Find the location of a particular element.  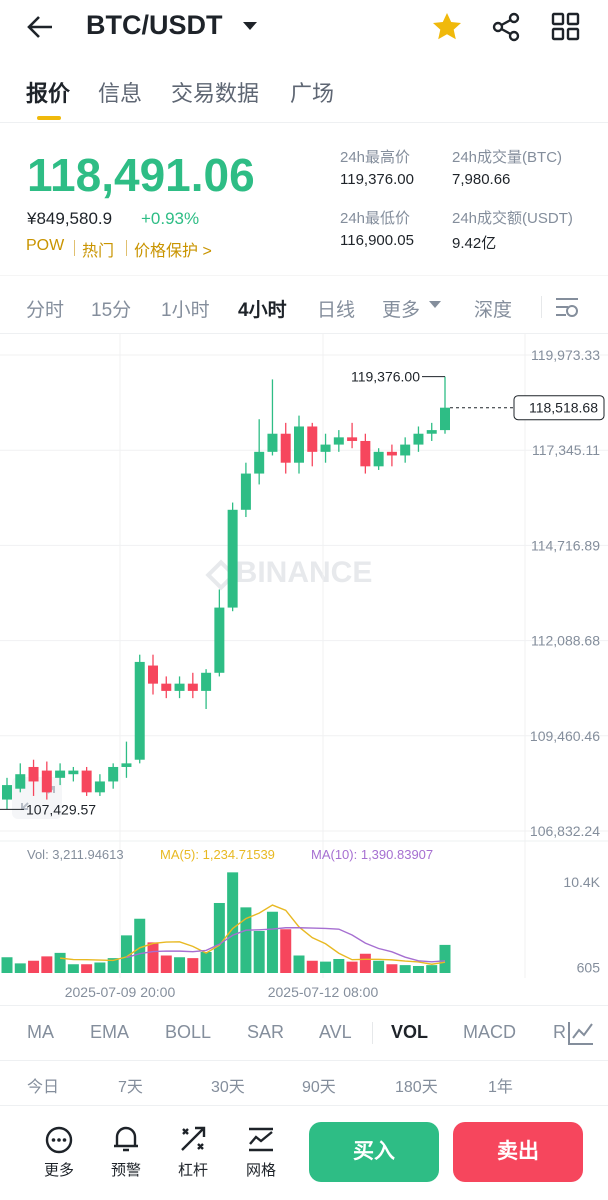

interval-tab: 4小时 is located at coordinates (262, 310).